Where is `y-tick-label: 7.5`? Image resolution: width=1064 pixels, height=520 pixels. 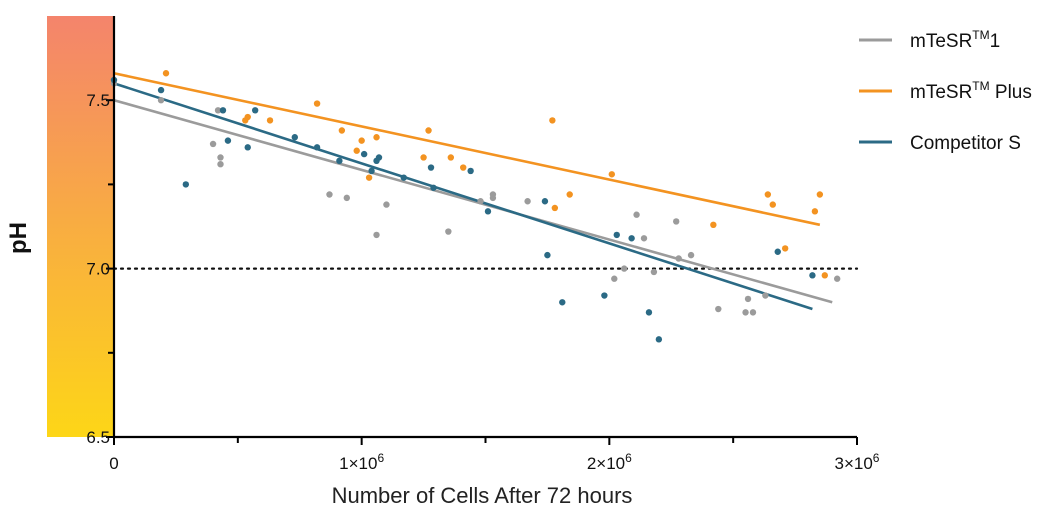
y-tick-label: 7.5 is located at coordinates (98, 100).